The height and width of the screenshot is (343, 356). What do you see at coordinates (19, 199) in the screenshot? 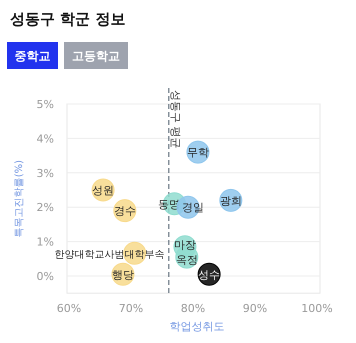
I see `y-axis-title: 특목고진학률(%)` at bounding box center [19, 199].